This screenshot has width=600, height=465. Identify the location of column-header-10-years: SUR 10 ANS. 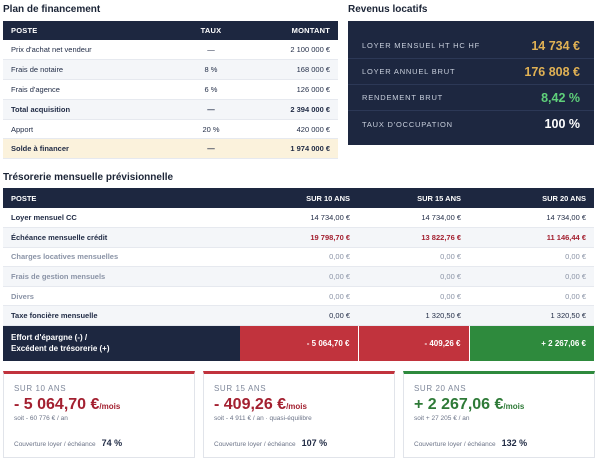
(299, 198).